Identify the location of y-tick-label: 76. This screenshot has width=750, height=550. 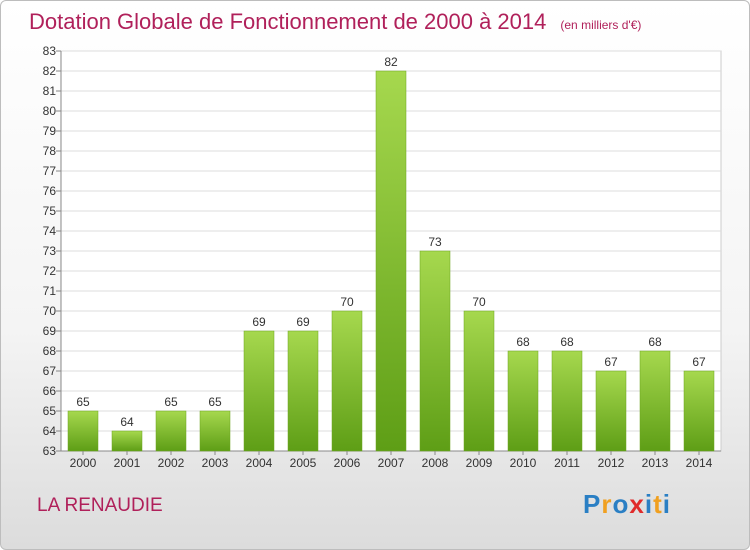
(50, 191).